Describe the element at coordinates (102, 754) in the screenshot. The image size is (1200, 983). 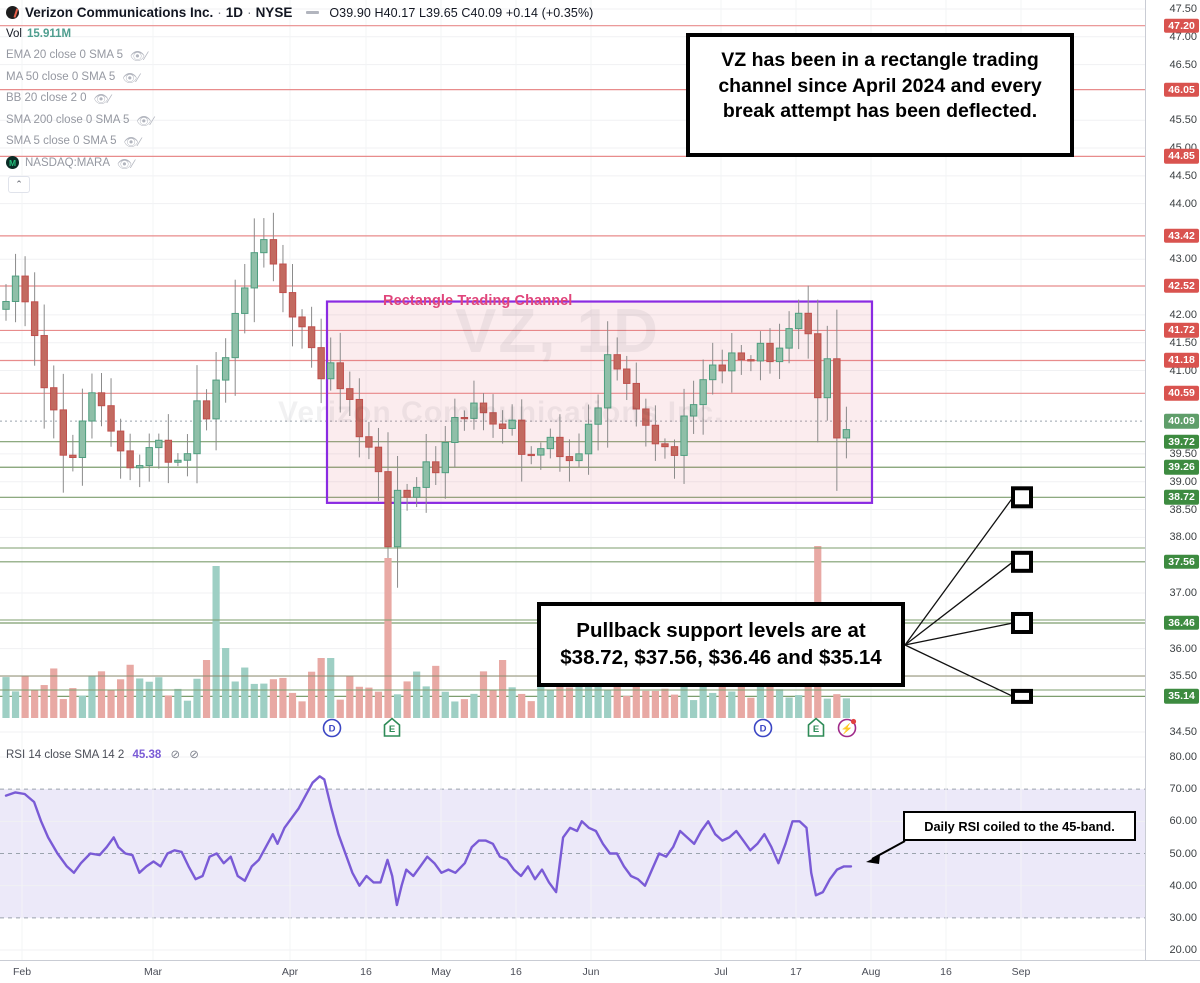
I see `rsi-legend: RSI 14 close SMA 14 2 45.38 ⊘ ⊘` at that location.